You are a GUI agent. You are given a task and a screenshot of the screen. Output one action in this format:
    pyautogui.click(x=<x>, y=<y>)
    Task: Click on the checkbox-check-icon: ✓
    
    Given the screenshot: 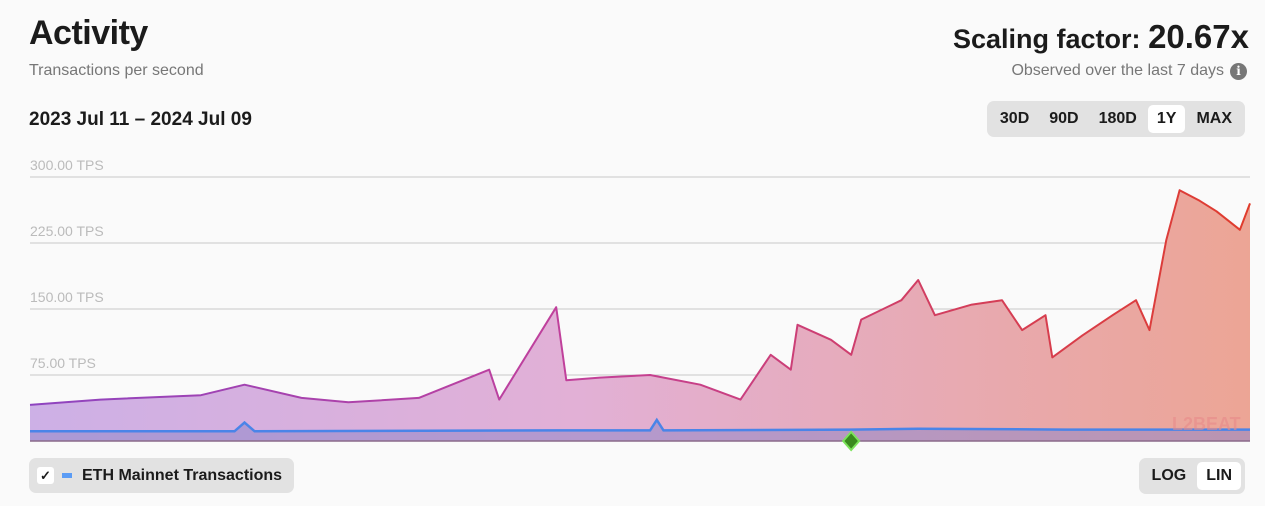 What is the action you would take?
    pyautogui.click(x=45, y=475)
    